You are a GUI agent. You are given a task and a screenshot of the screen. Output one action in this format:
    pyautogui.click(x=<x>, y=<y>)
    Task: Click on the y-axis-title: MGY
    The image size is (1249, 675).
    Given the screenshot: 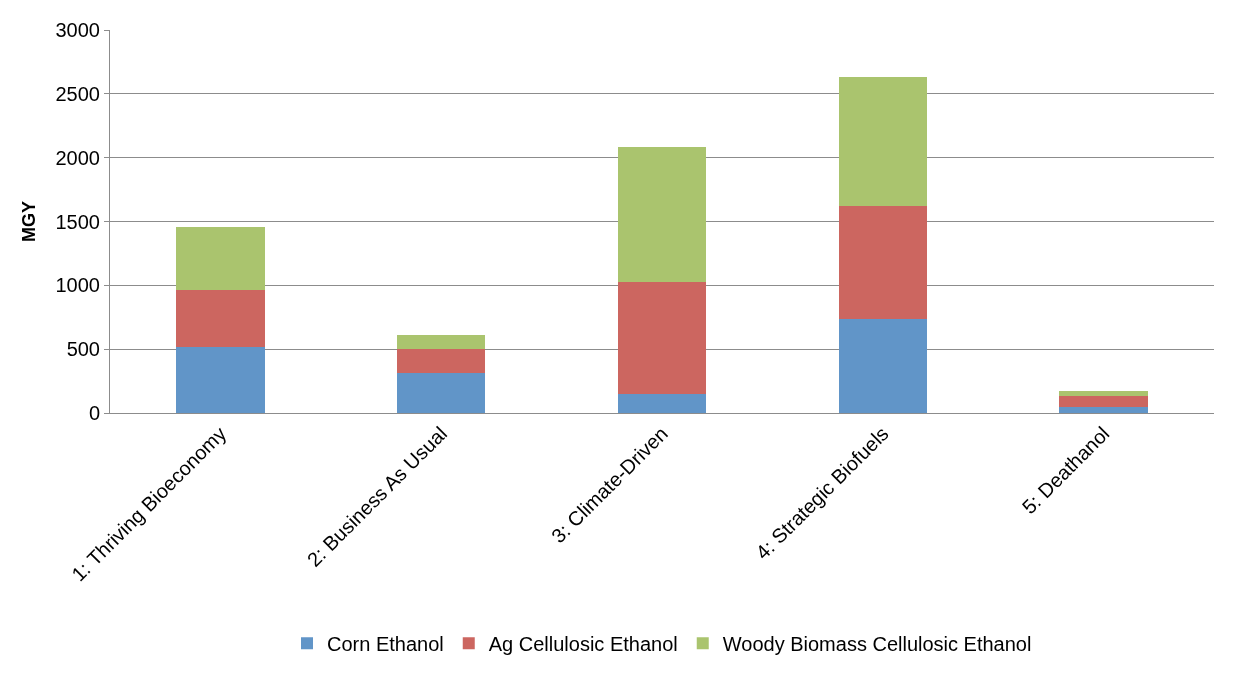 What is the action you would take?
    pyautogui.click(x=28, y=221)
    